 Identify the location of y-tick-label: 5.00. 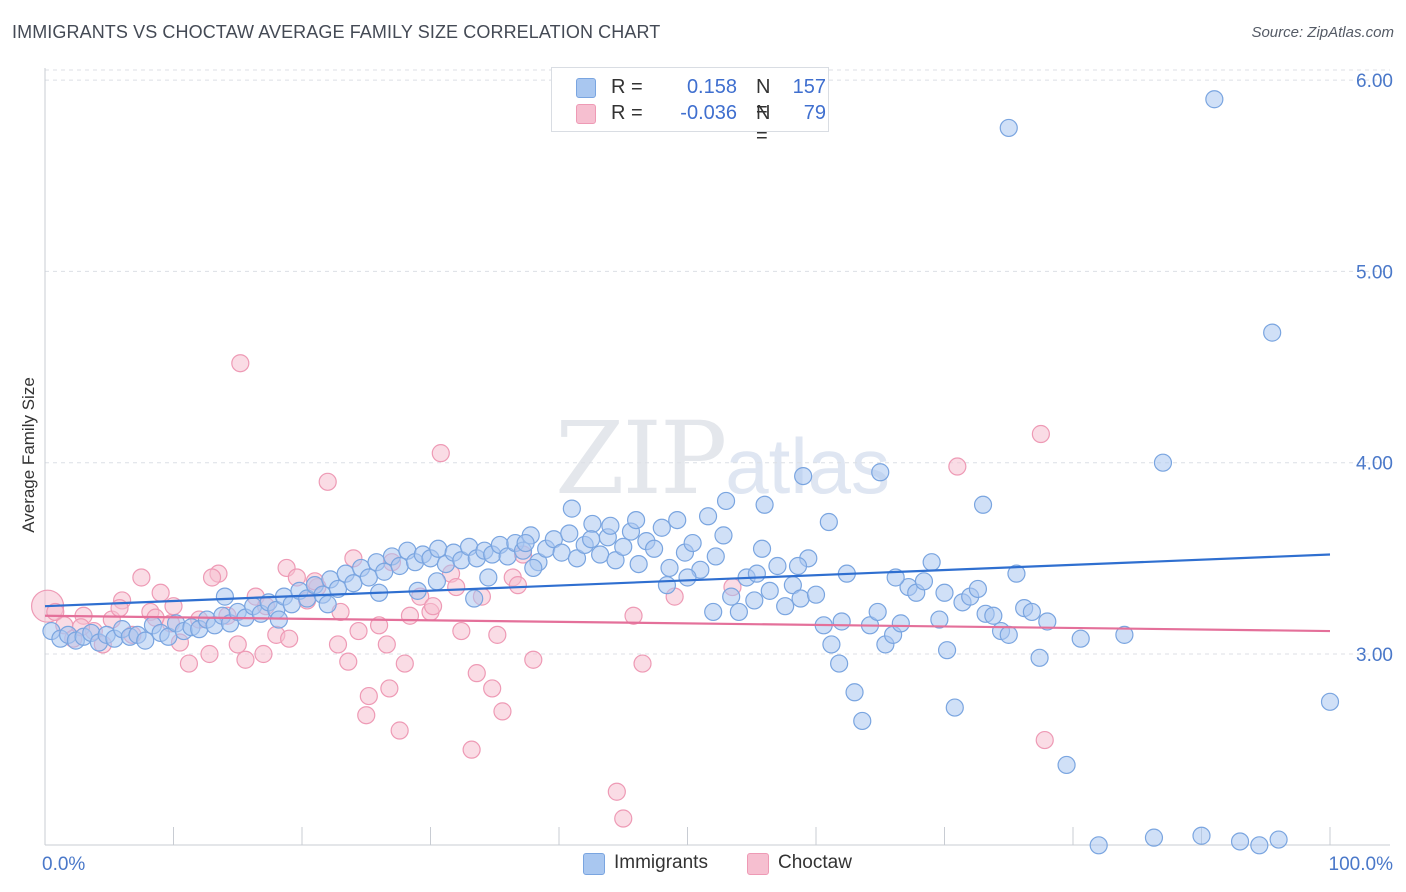
(1374, 272).